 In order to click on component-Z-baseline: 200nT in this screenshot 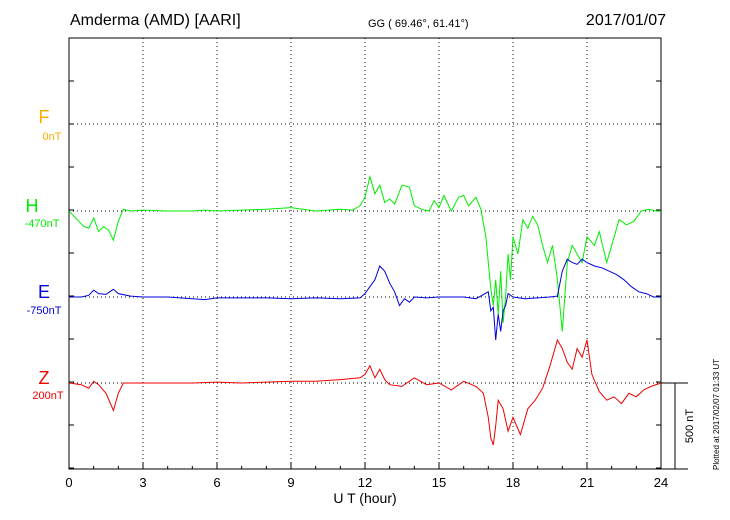, I will do `click(48, 396)`.